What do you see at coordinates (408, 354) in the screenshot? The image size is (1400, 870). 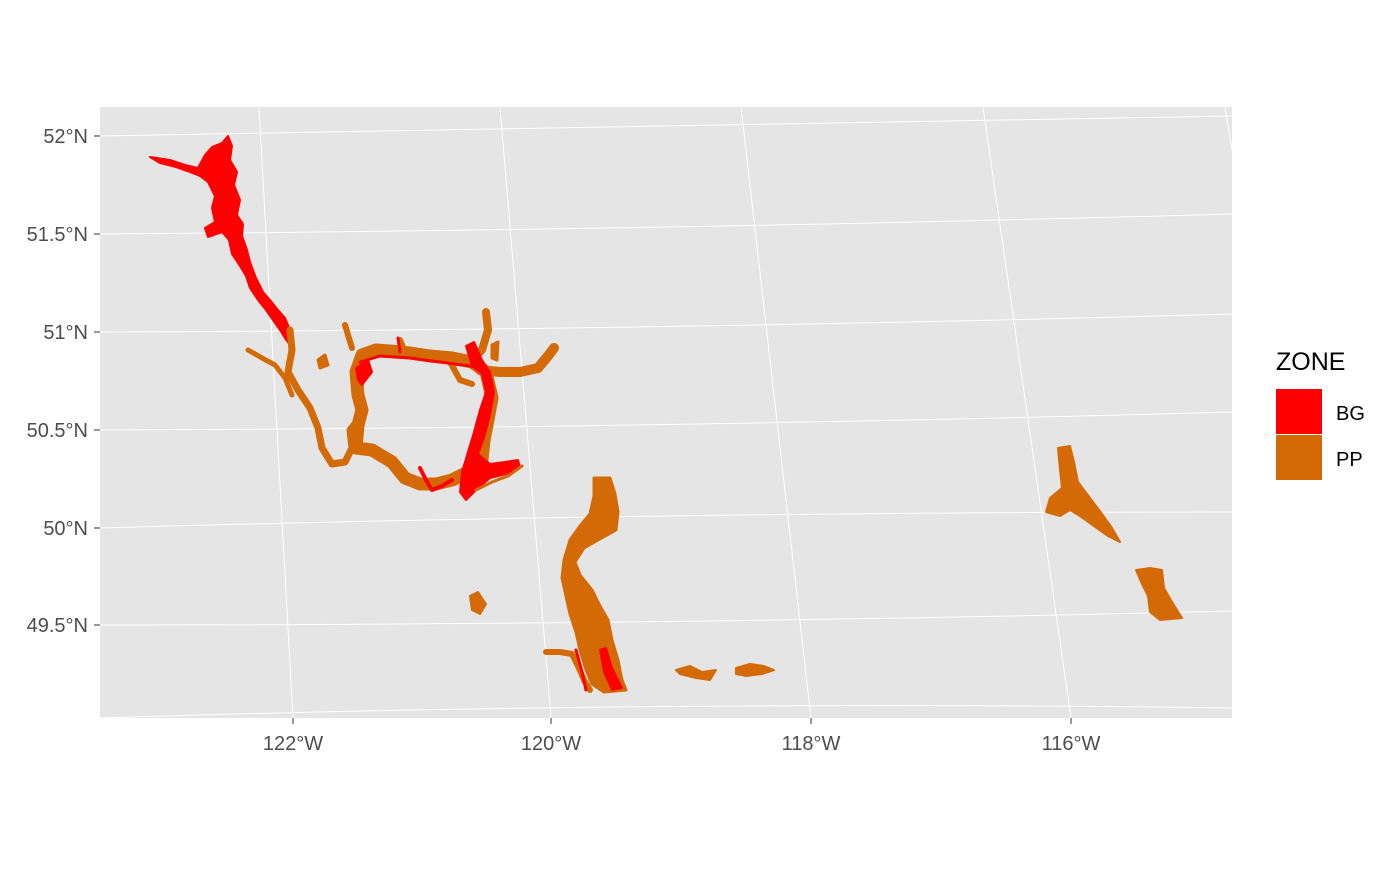 I see `zone-pp-ring-inner-top` at bounding box center [408, 354].